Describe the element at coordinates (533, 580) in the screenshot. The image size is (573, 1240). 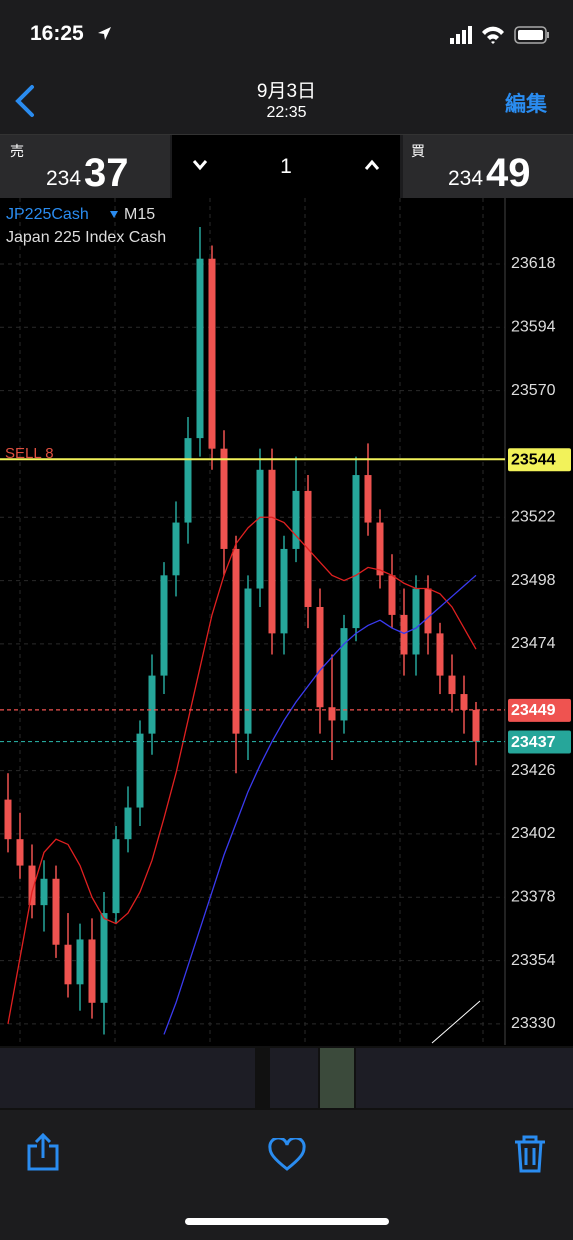
I see `y-tick-label: 23498` at that location.